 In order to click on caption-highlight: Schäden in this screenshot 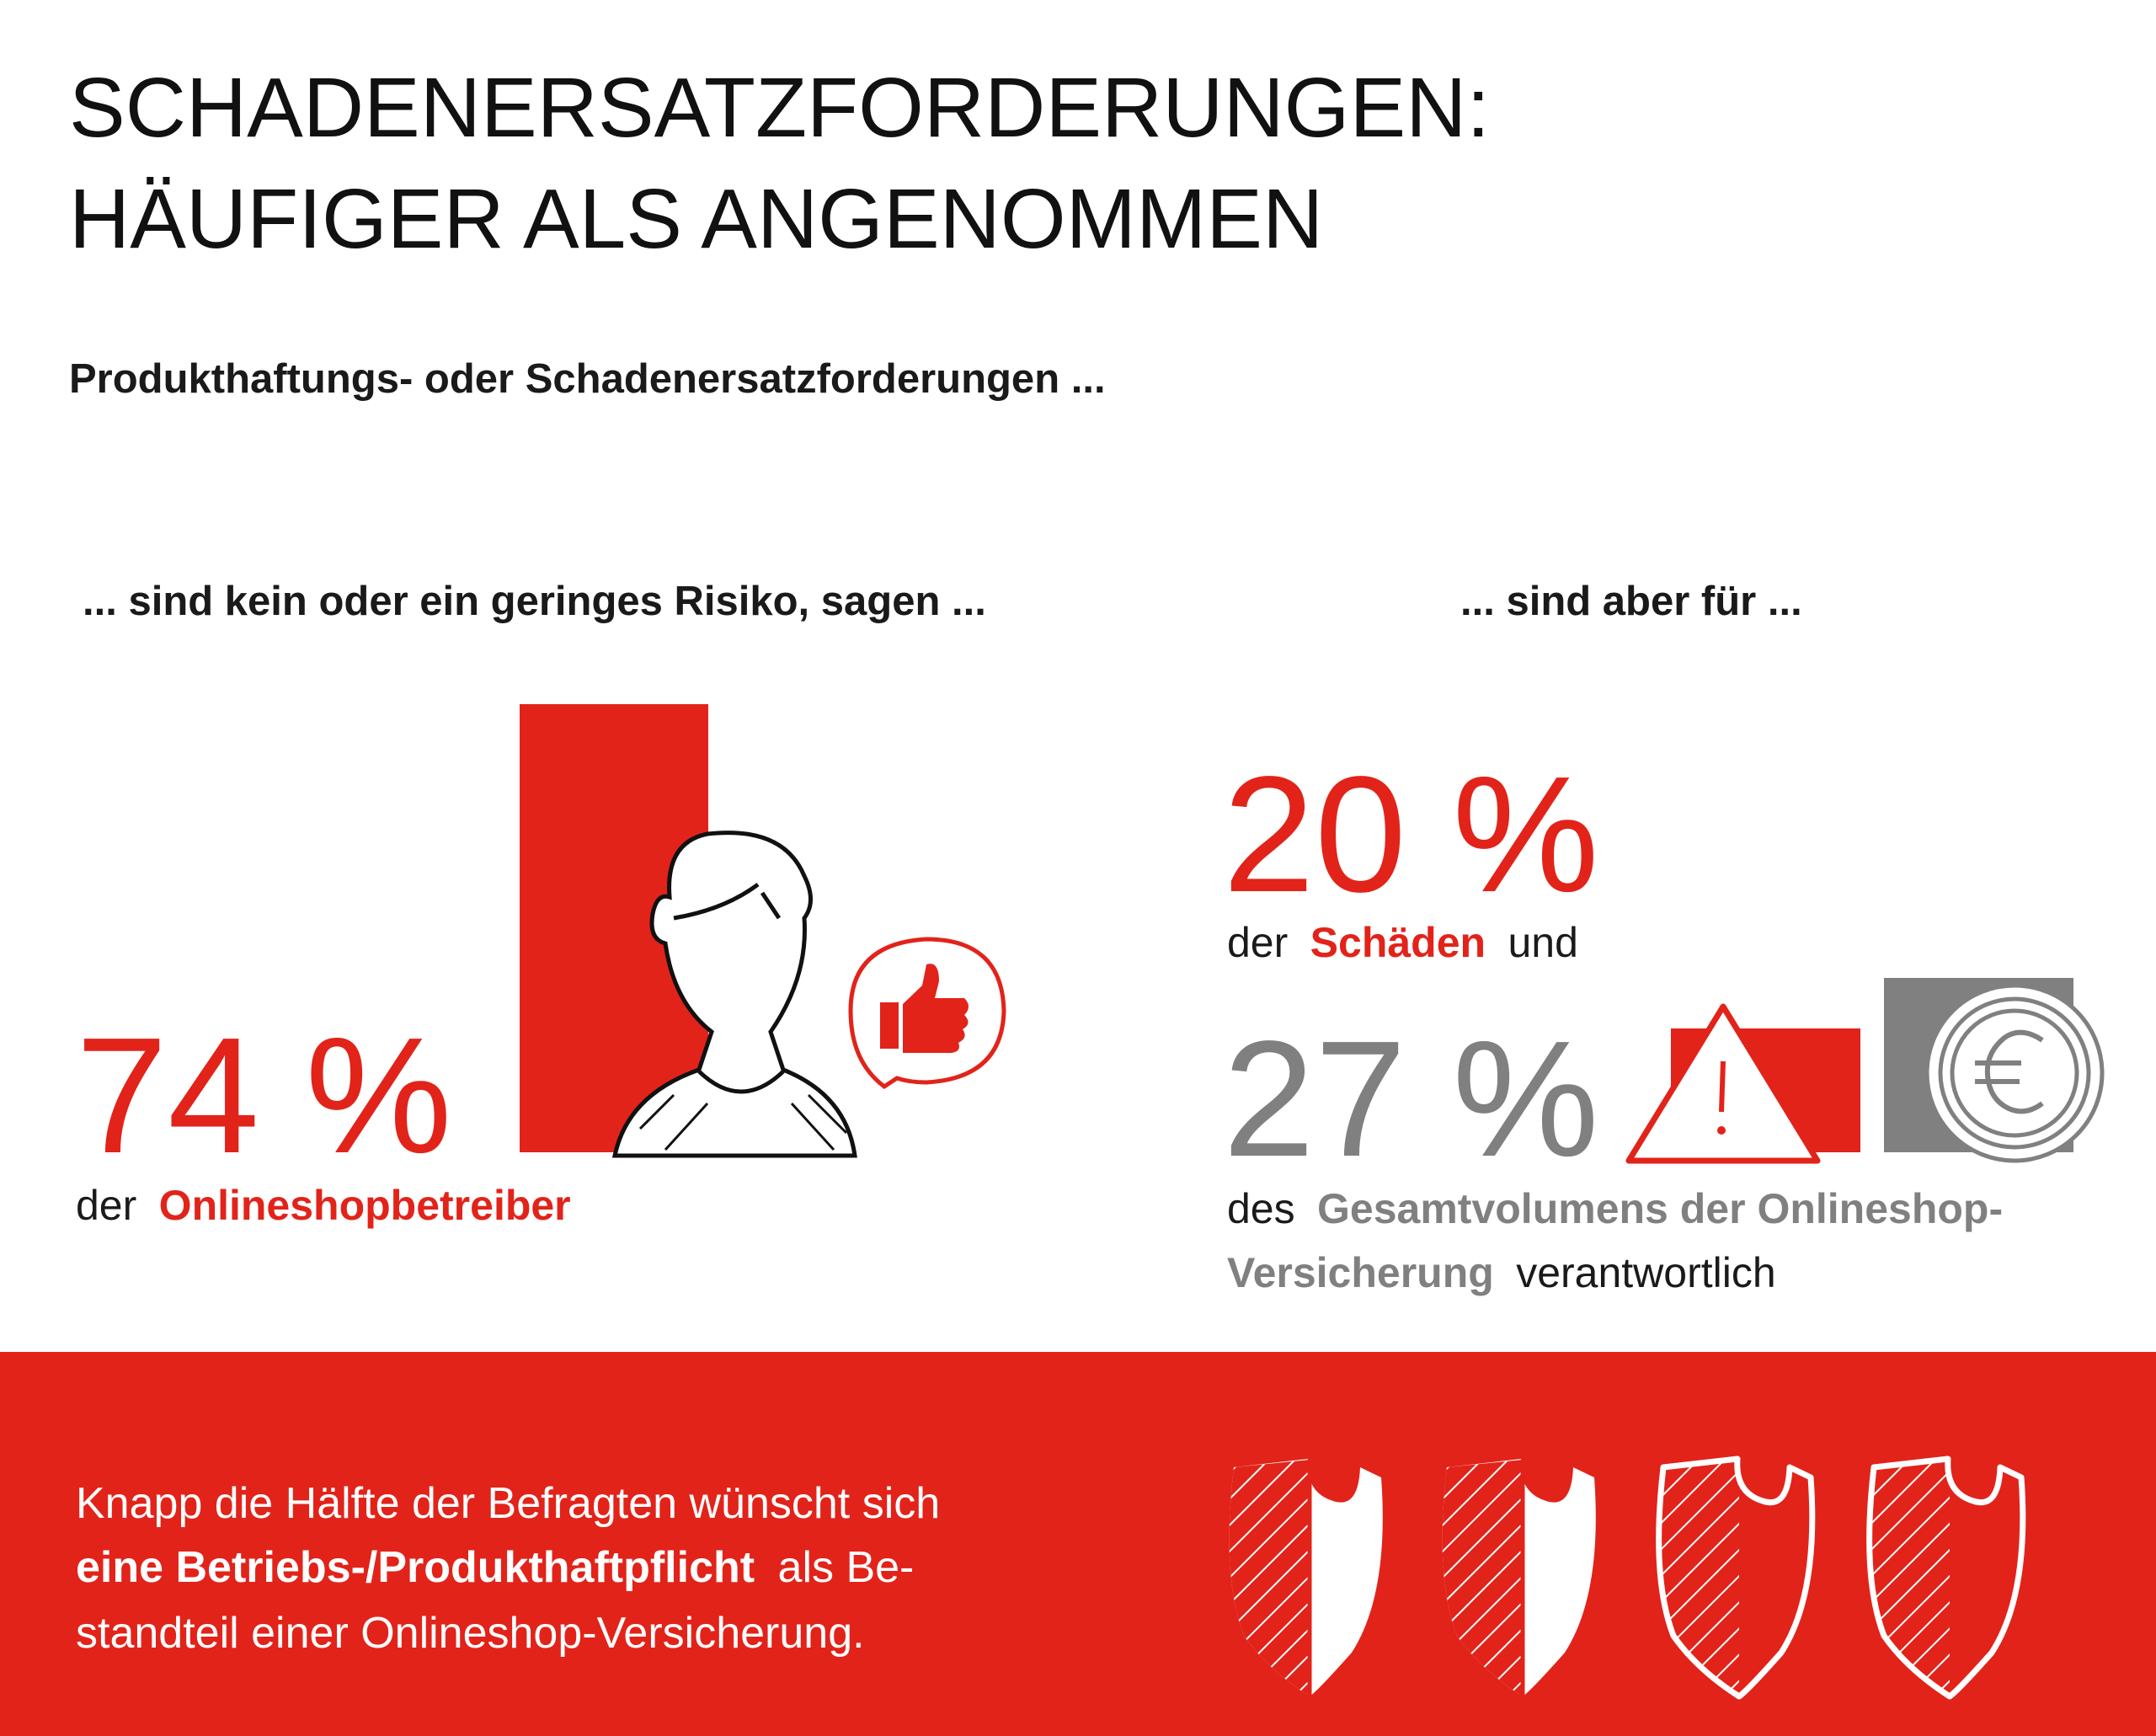, I will do `click(1398, 942)`.